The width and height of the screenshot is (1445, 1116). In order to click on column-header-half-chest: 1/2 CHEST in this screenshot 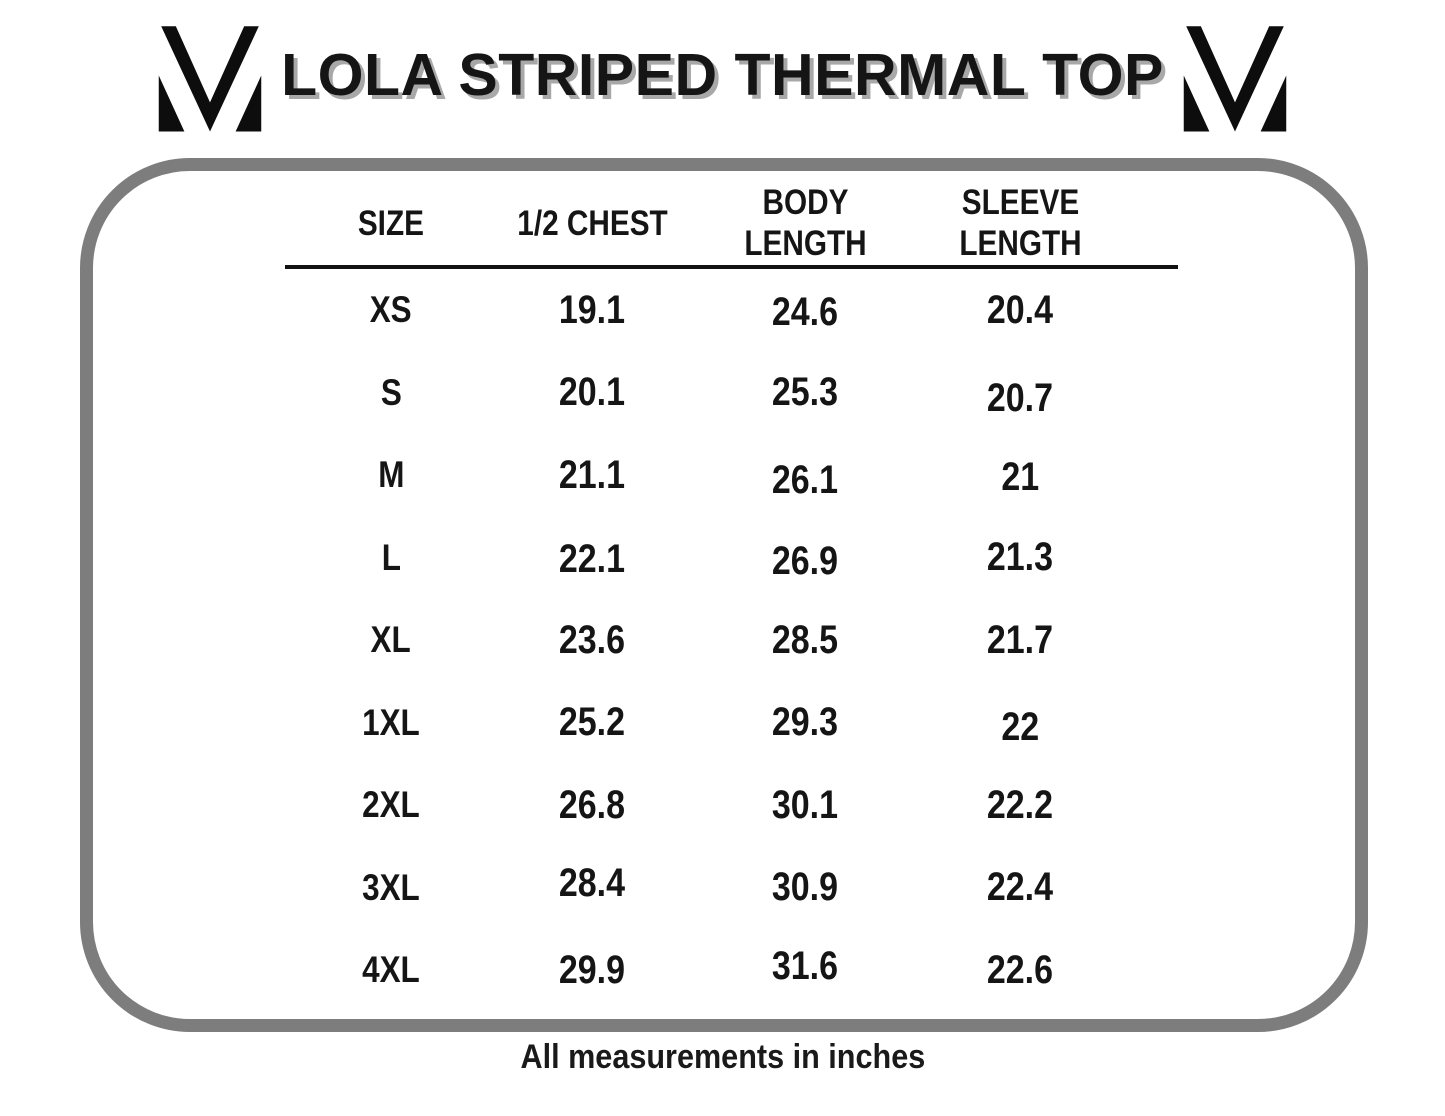, I will do `click(592, 223)`.